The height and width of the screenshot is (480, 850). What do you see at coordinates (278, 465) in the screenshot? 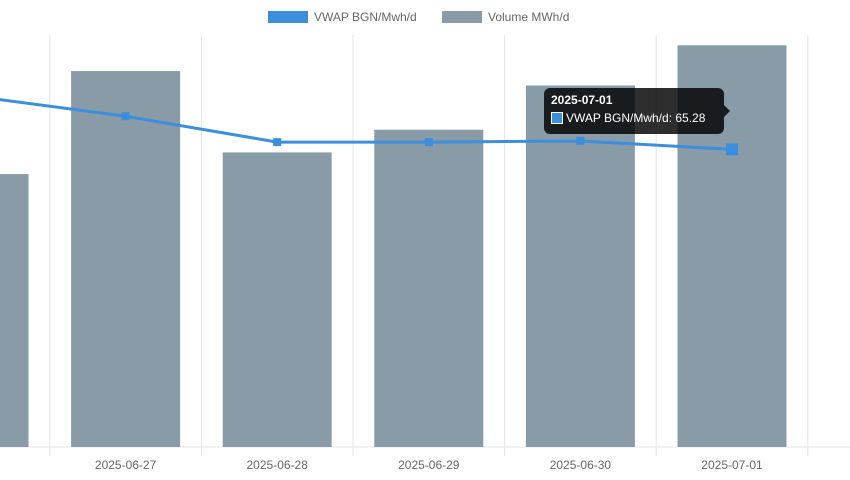
I see `x-tick-label: 2025-06-28` at bounding box center [278, 465].